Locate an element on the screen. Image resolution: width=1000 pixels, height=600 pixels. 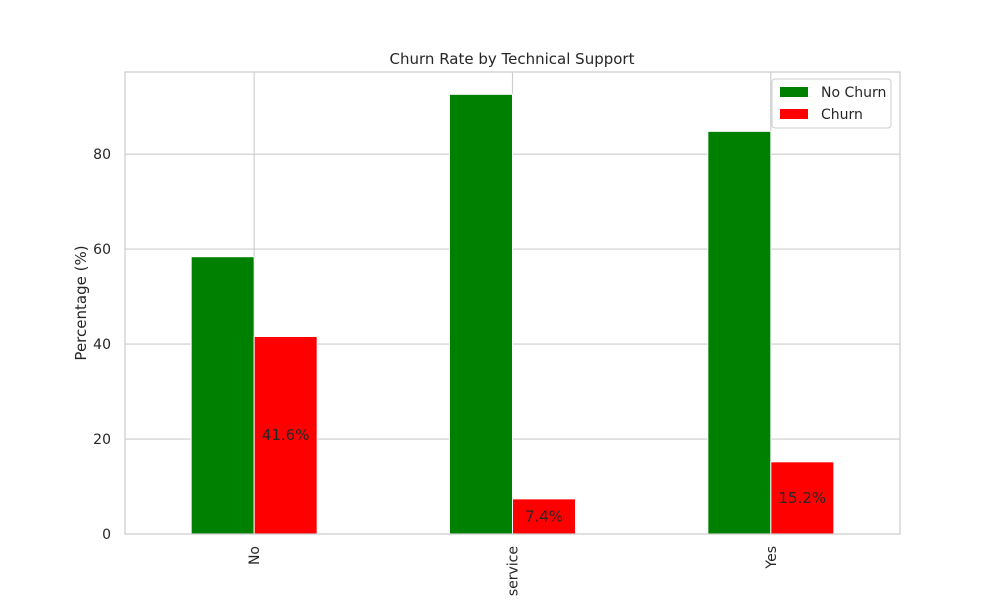
legend: No Churn Churn is located at coordinates (831, 103).